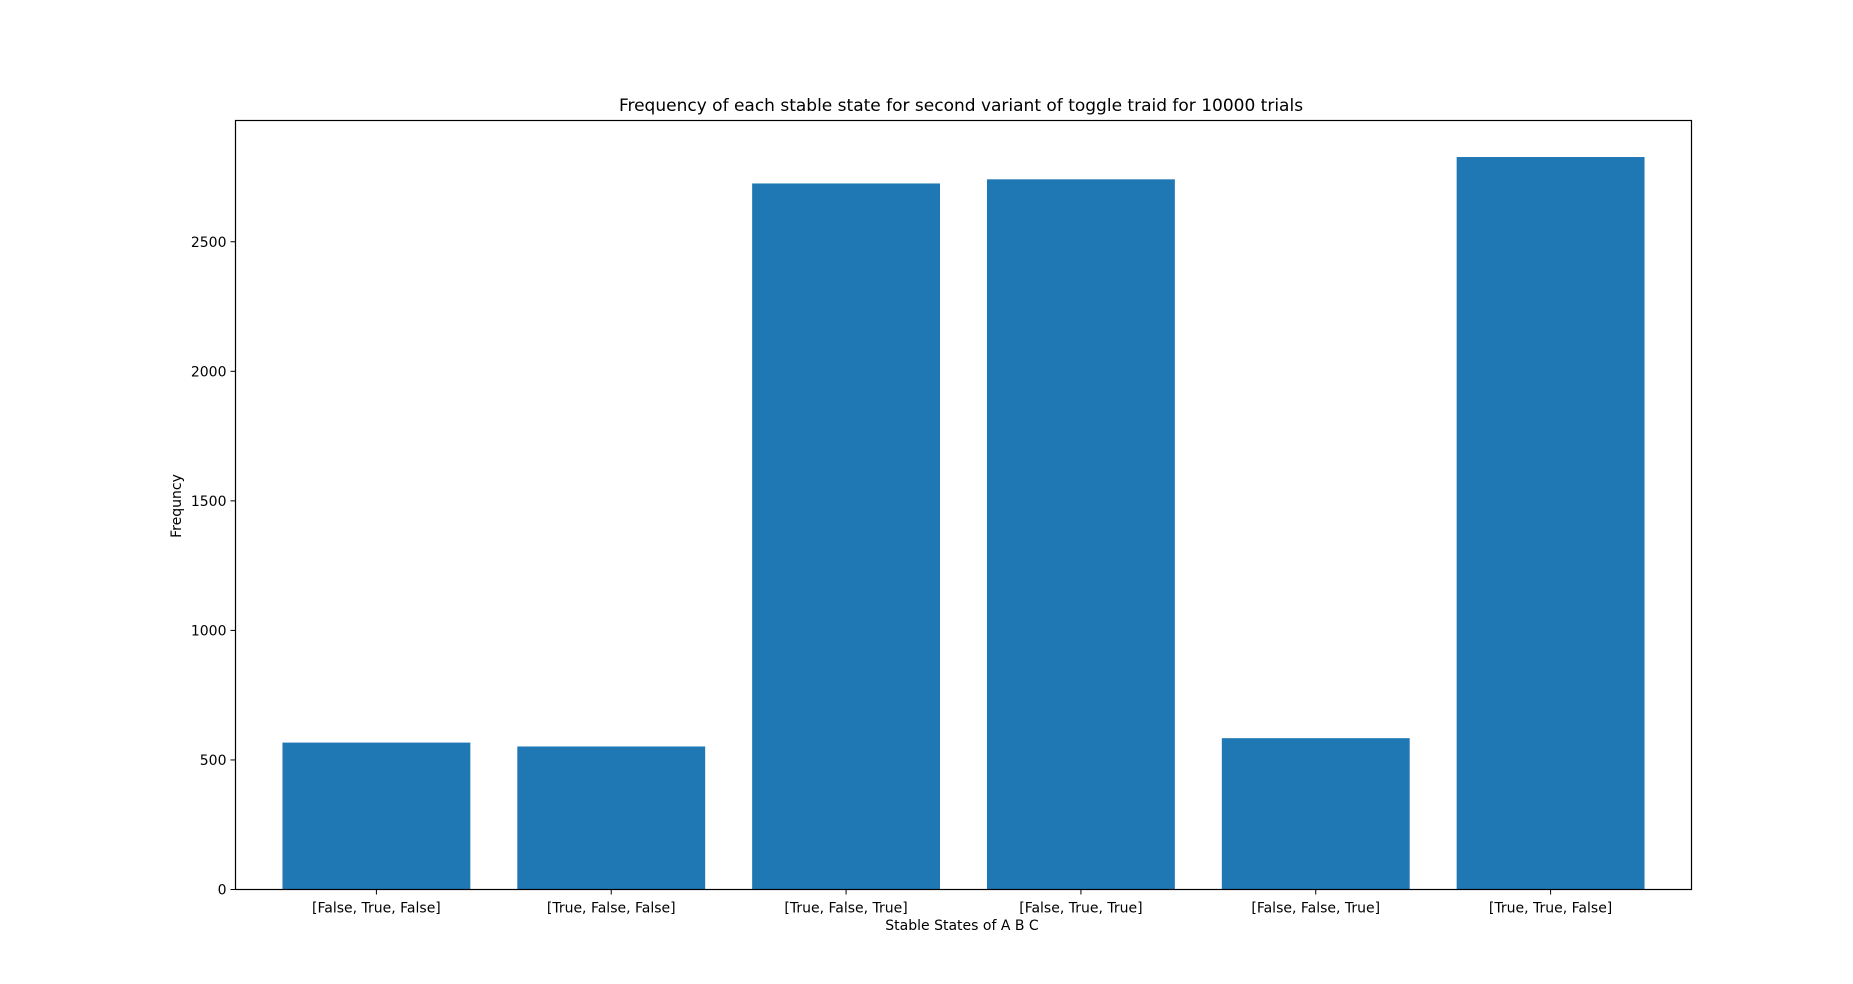  What do you see at coordinates (177, 506) in the screenshot?
I see `y-axis-label: Frequncy` at bounding box center [177, 506].